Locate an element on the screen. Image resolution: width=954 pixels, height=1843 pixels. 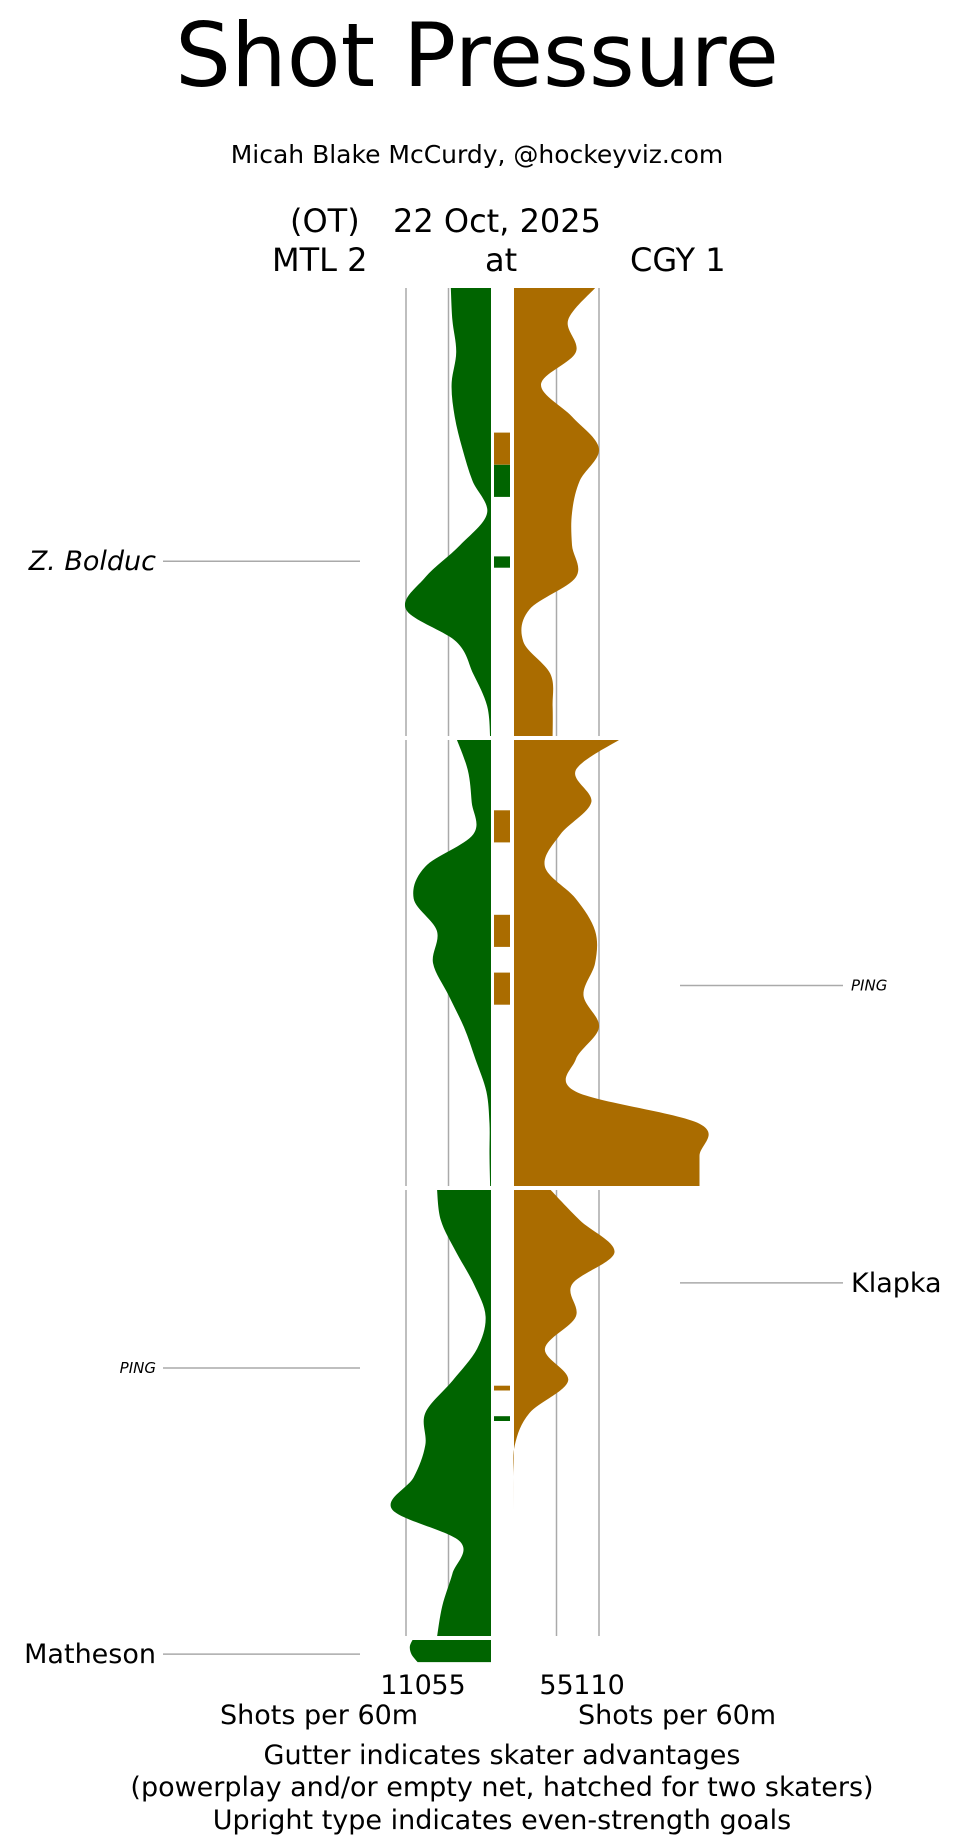
game-date: 22 Oct, 2025 is located at coordinates (497, 221).